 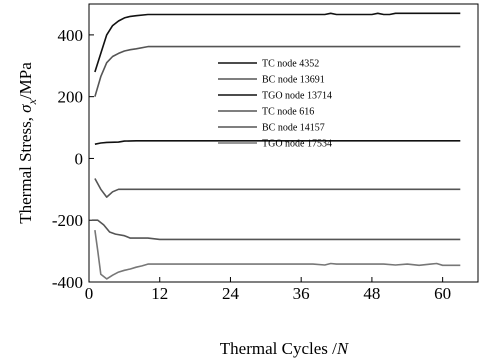 I want to click on legend-label: TGO node 17534, so click(x=297, y=144).